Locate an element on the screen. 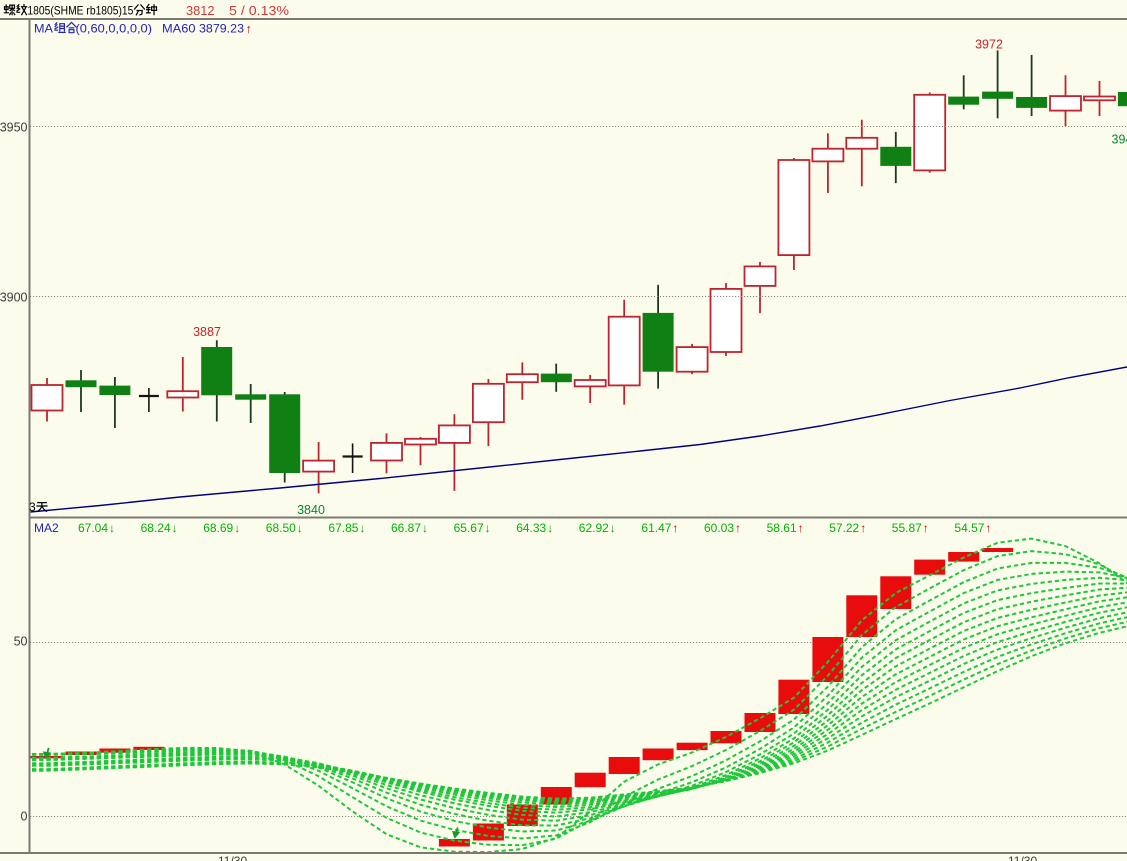 The image size is (1127, 861). svg-text: 61.47 is located at coordinates (656, 528).